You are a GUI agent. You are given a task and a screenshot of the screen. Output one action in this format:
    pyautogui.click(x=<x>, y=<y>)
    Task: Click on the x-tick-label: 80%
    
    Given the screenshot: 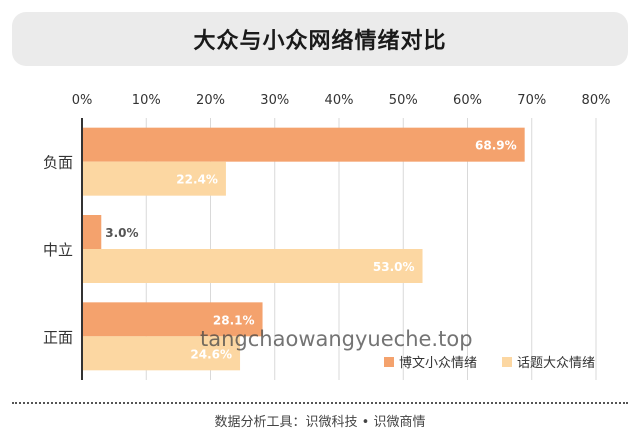 What is the action you would take?
    pyautogui.click(x=596, y=100)
    